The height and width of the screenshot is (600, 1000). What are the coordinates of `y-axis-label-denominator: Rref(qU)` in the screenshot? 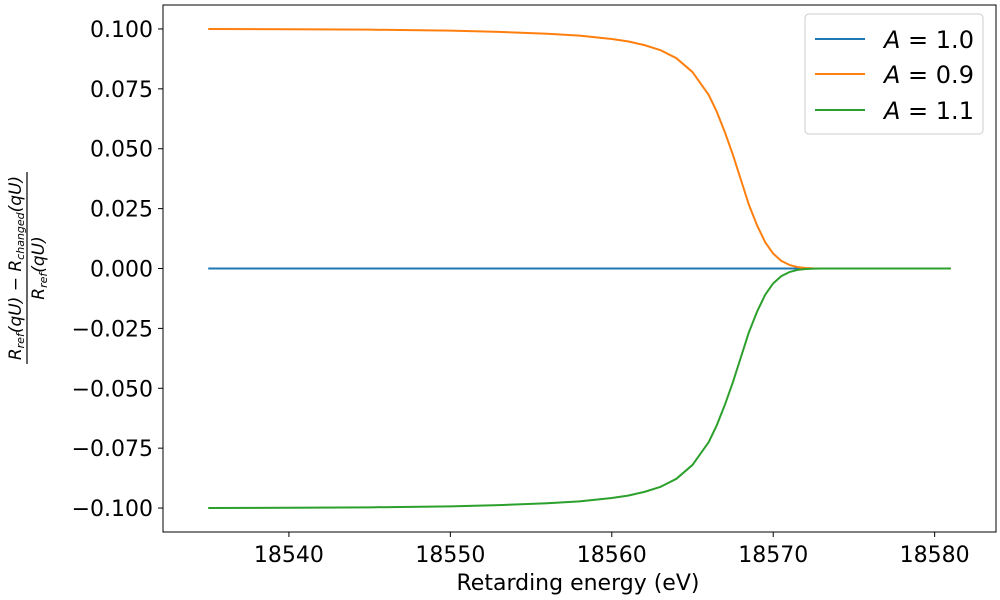 It's located at (39, 267).